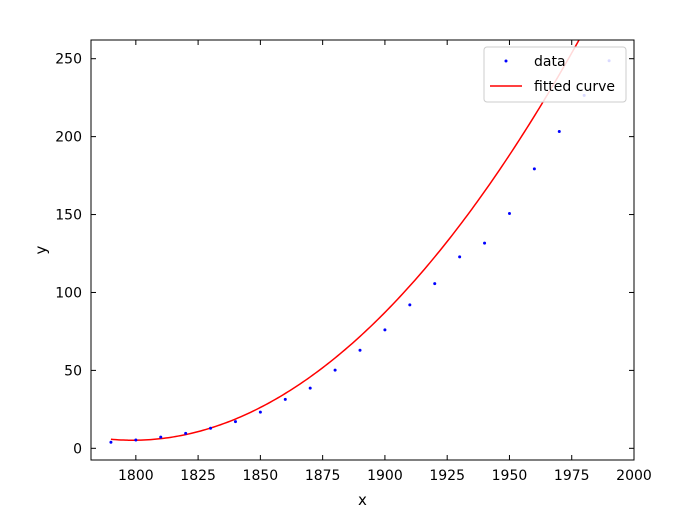  Describe the element at coordinates (506, 61) in the screenshot. I see `legend-marker-data` at that location.